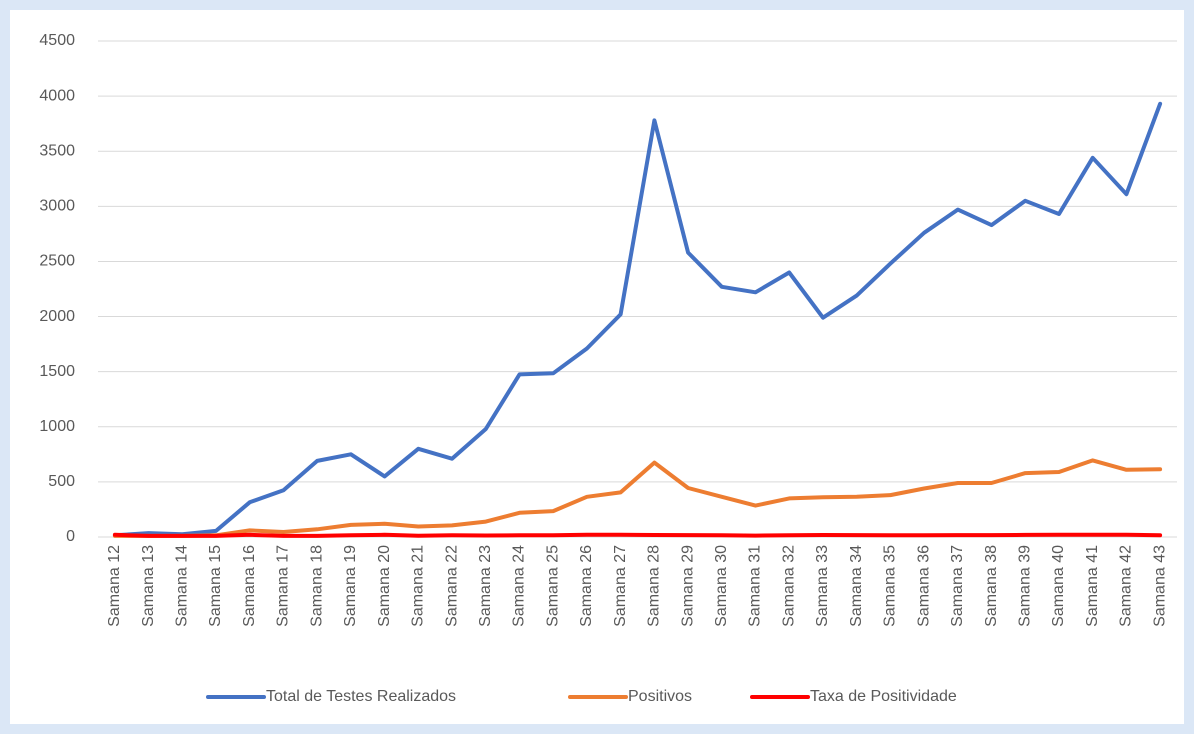 This screenshot has height=734, width=1194. What do you see at coordinates (57, 95) in the screenshot?
I see `y-tick-label: 4000` at bounding box center [57, 95].